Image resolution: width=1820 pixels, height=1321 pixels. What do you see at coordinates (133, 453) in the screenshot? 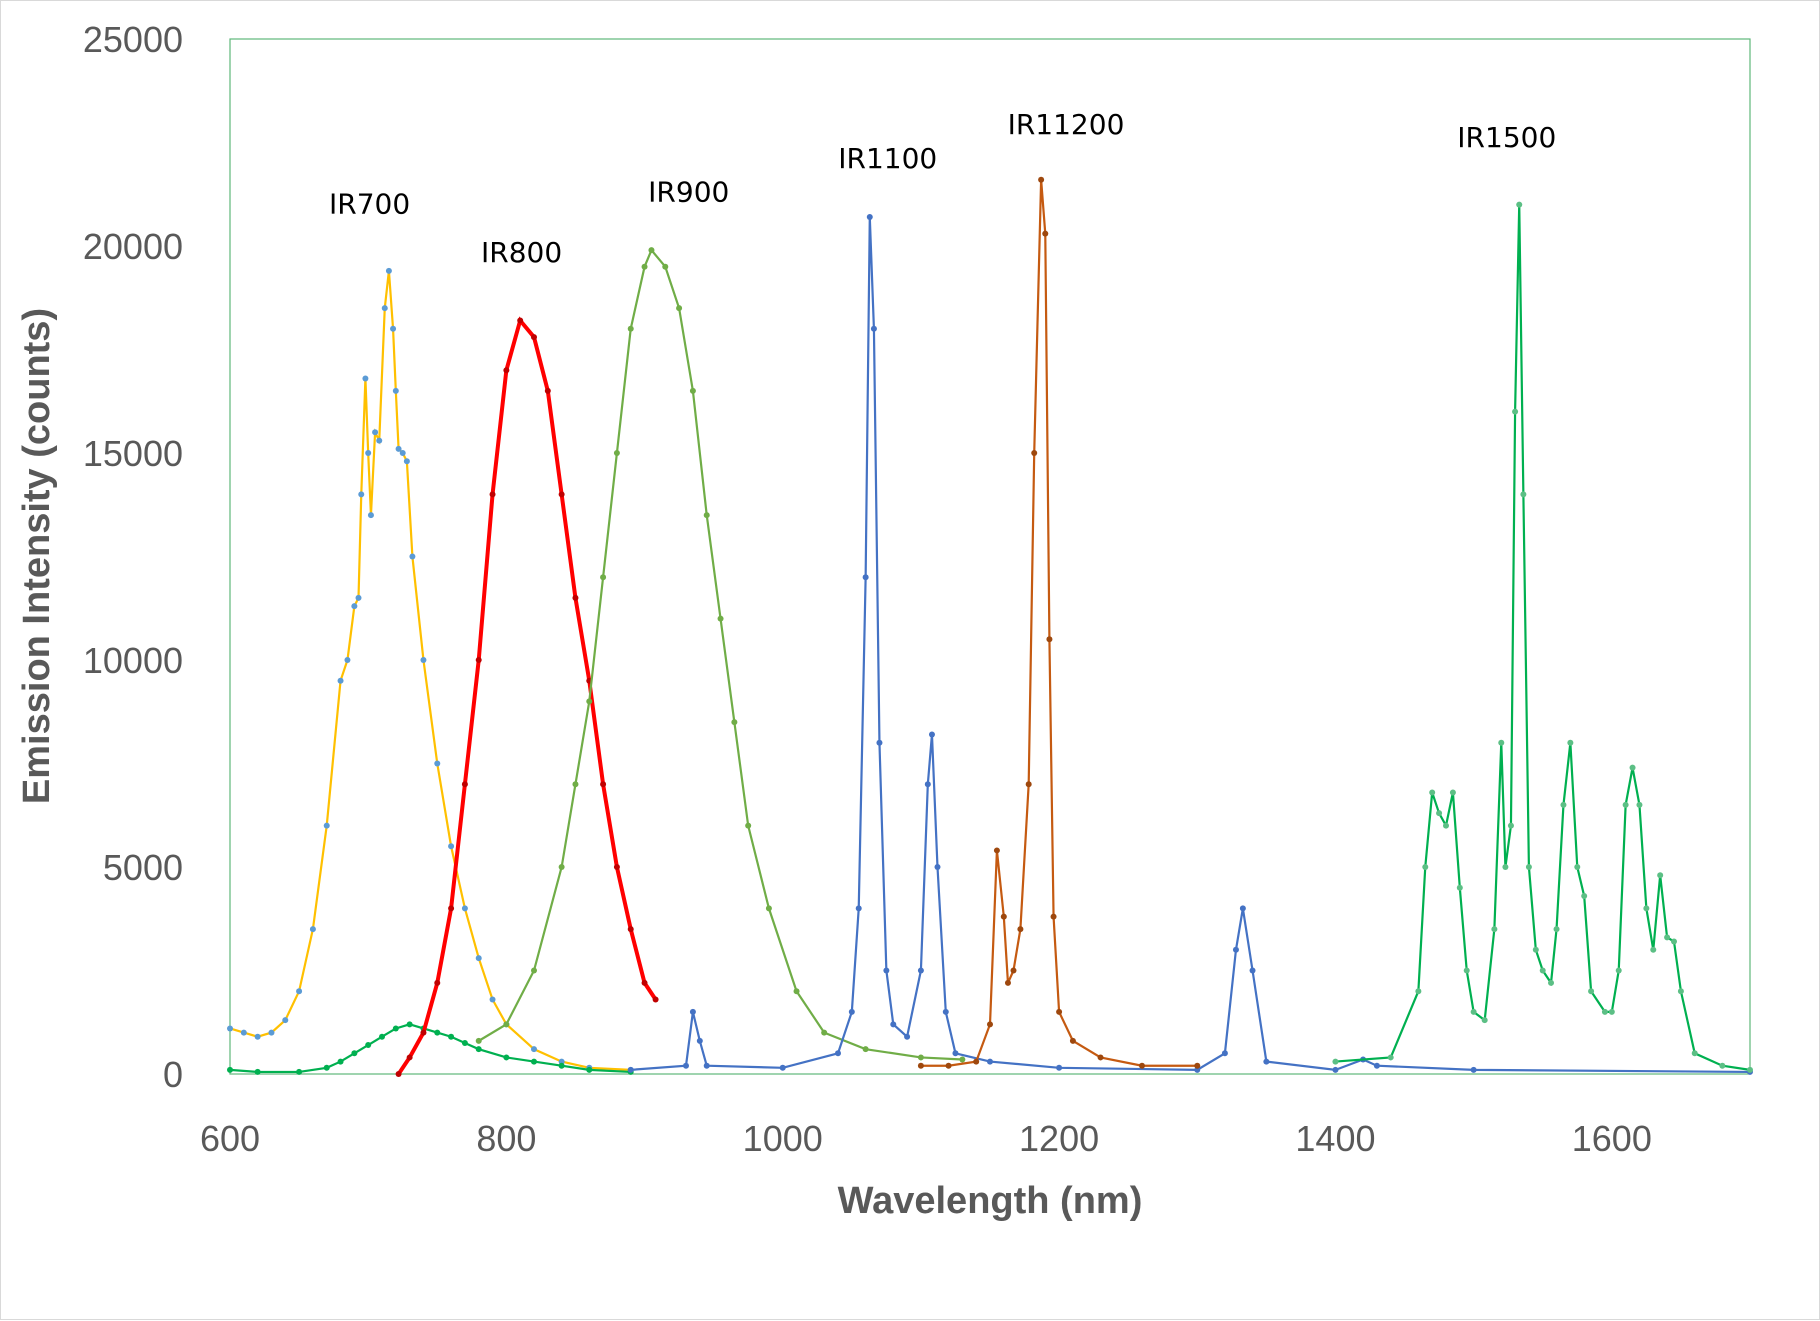
I see `y-tick-label: 15000` at bounding box center [133, 453].